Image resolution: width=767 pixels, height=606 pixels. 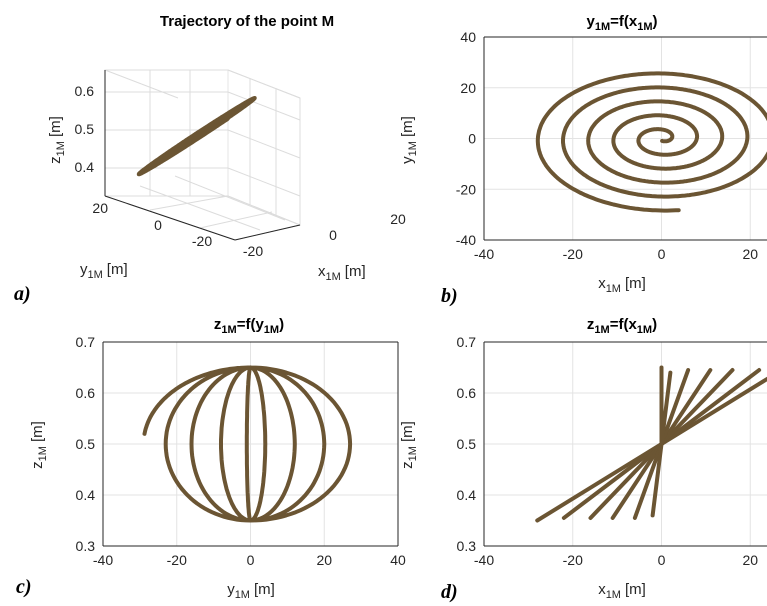 I want to click on panel-b-ylabel: y1M[m], so click(x=409, y=140).